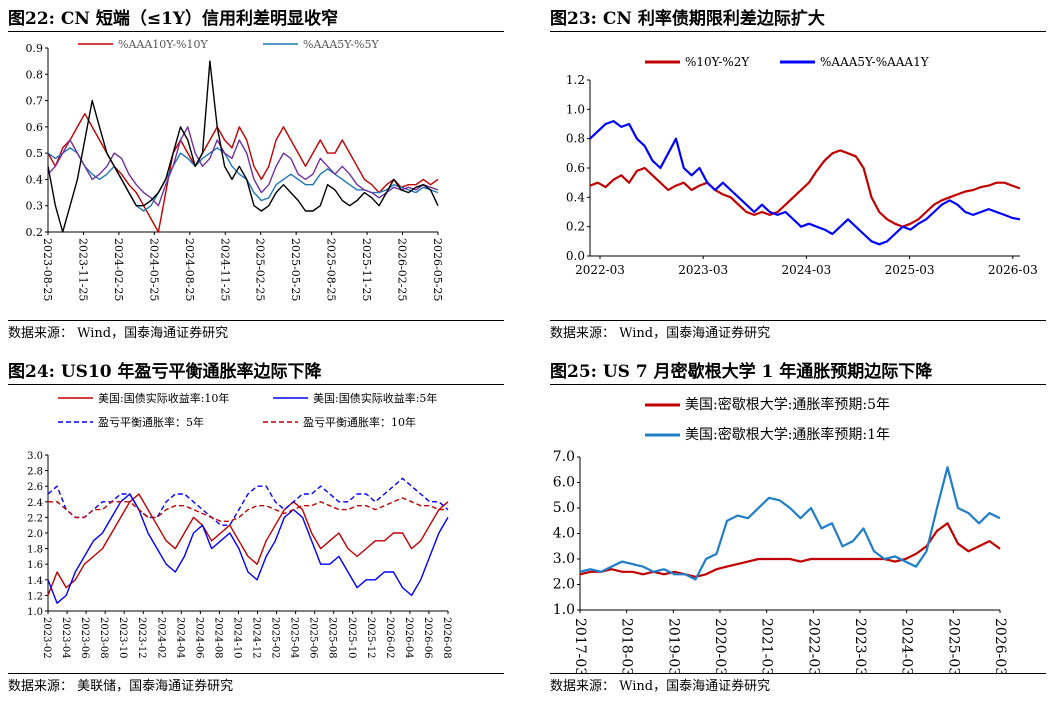 Image resolution: width=1056 pixels, height=706 pixels. Describe the element at coordinates (787, 404) in the screenshot. I see `legend-label: 美国:密歇根大学:通胀率预期:5年` at that location.